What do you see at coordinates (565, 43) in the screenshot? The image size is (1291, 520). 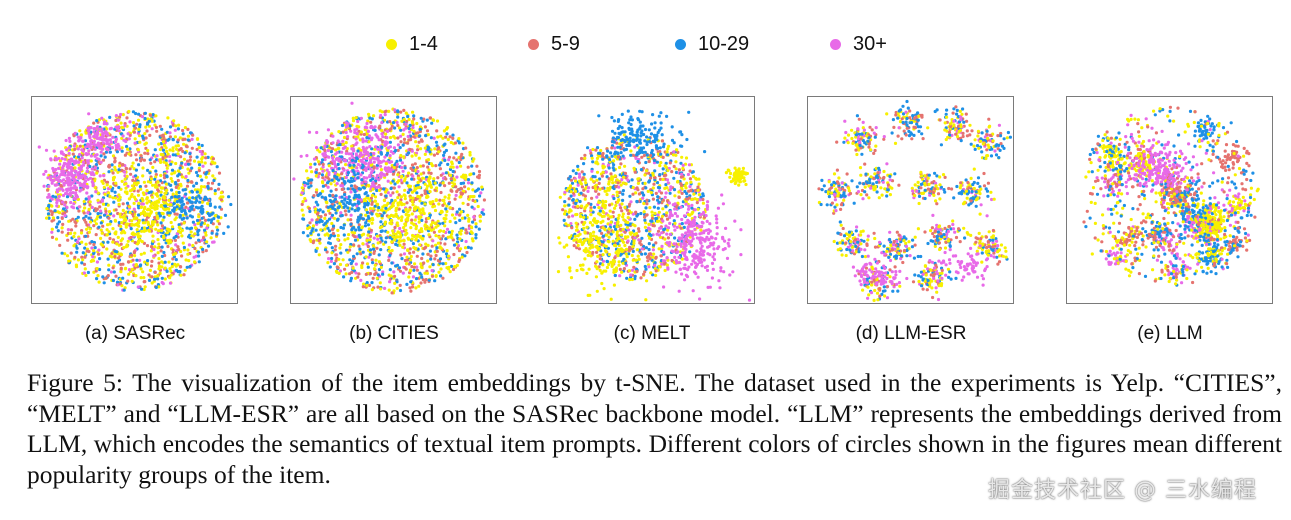 I see `legend-label-5-9: 5-9` at bounding box center [565, 43].